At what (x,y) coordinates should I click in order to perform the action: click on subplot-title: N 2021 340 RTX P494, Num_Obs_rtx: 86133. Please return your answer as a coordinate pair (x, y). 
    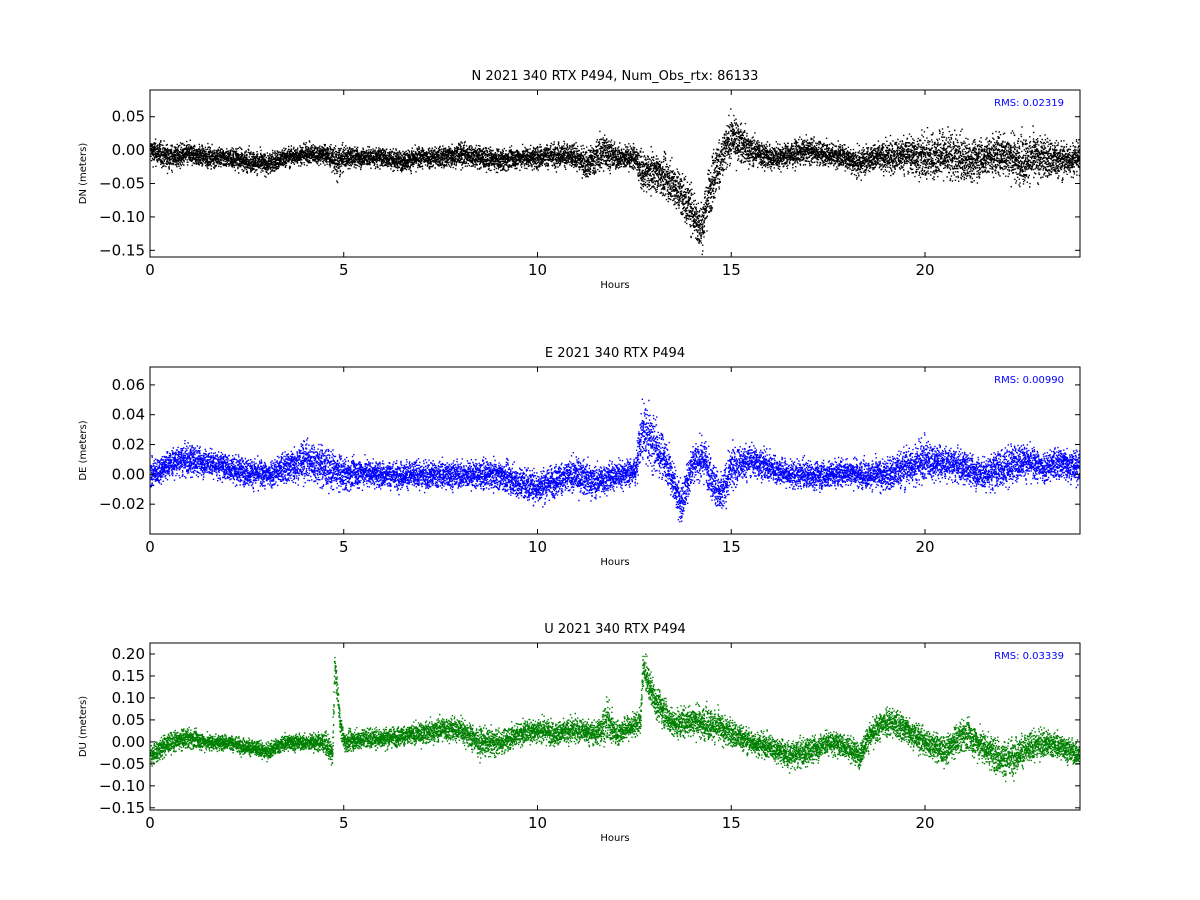
    Looking at the image, I should click on (615, 76).